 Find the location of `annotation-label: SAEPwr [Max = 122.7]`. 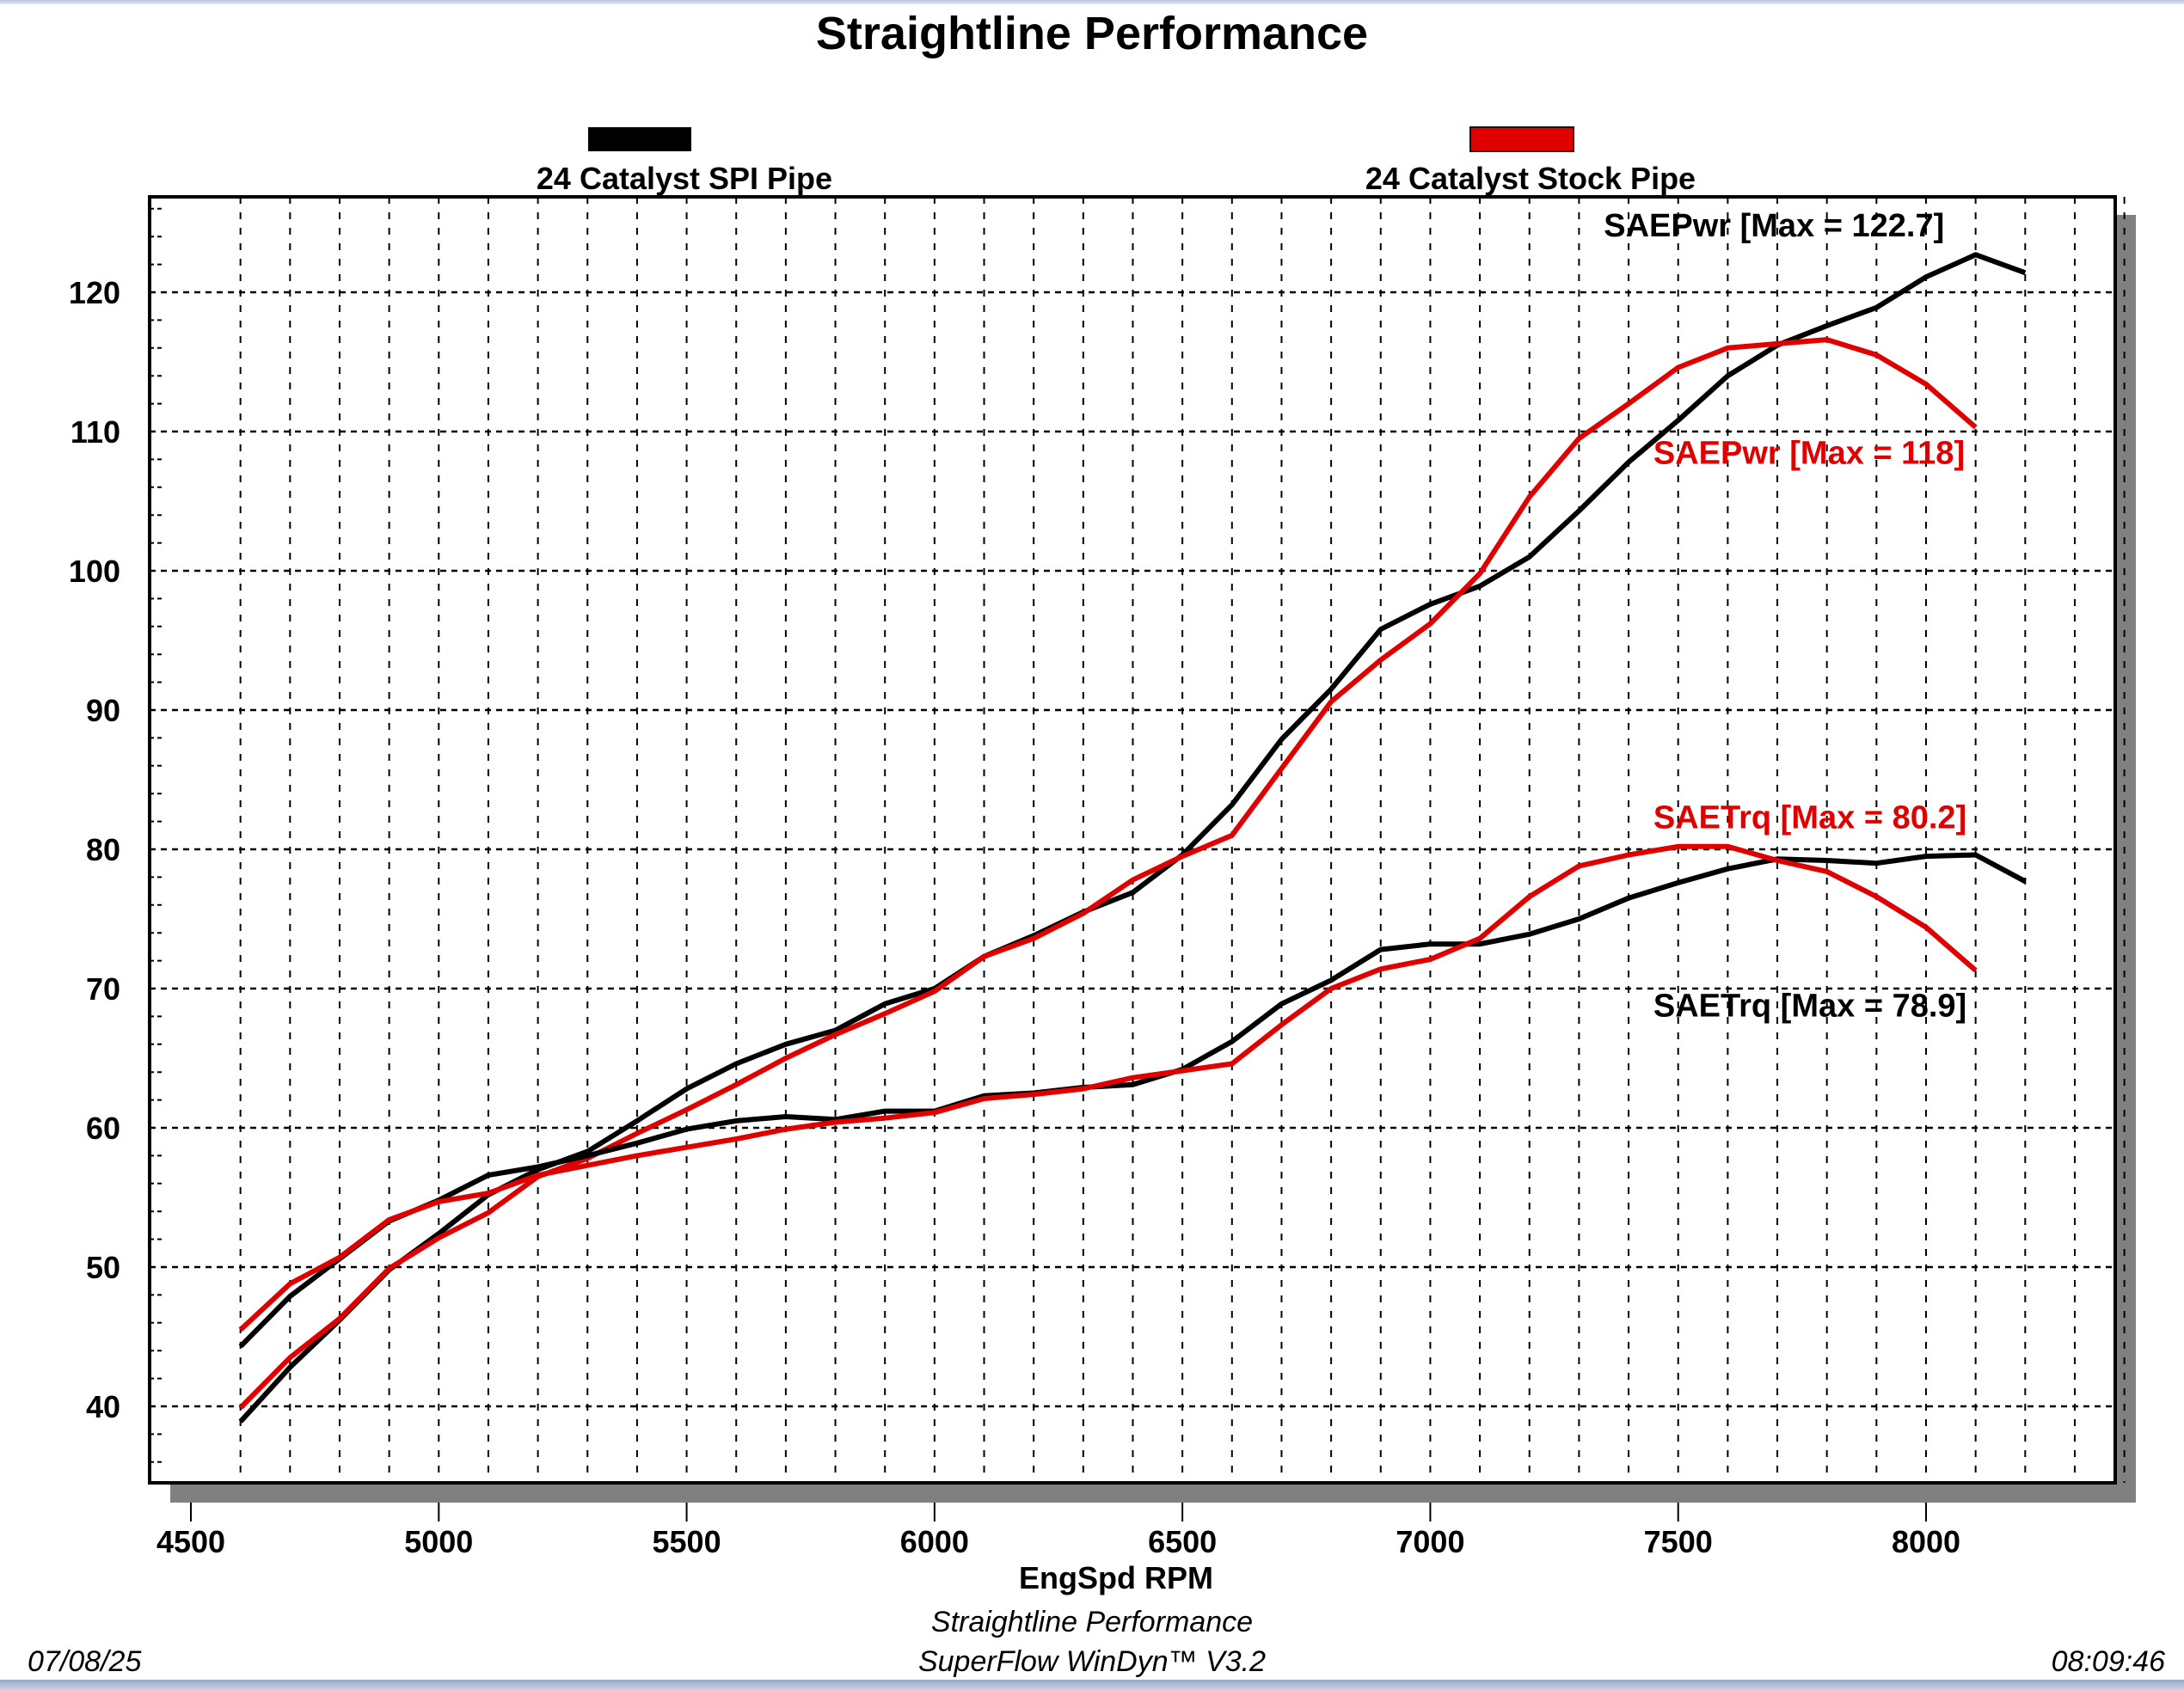

annotation-label: SAEPwr [Max = 122.7] is located at coordinates (1774, 226).